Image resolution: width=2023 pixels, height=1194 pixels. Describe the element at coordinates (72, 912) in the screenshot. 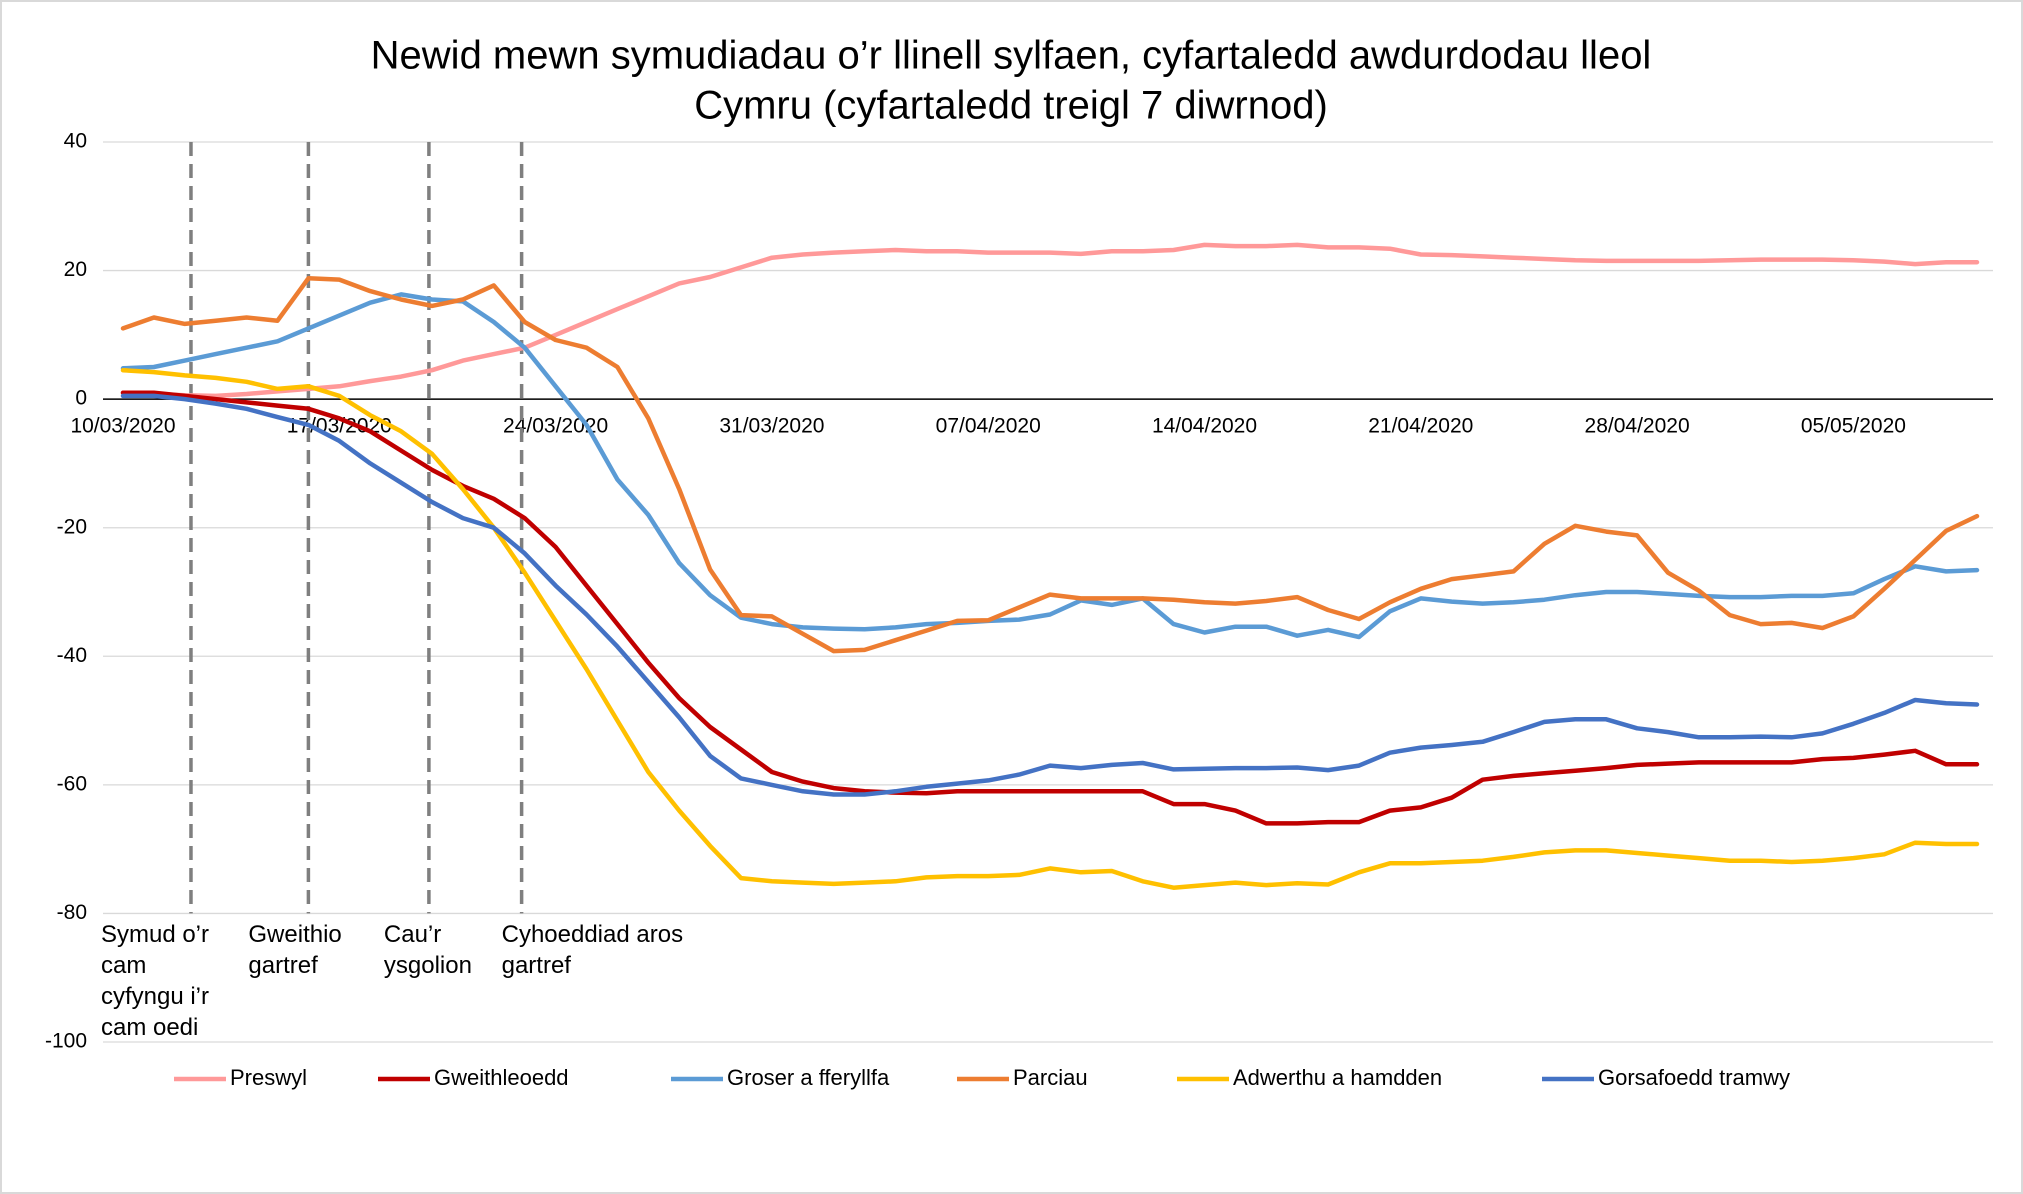

I see `y-tick-label: -80` at that location.